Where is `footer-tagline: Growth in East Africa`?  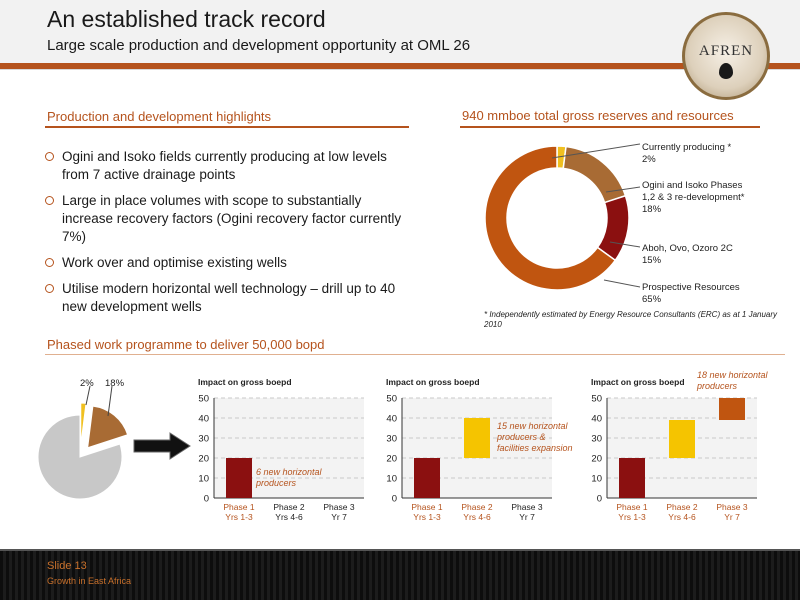
footer-tagline: Growth in East Africa is located at coordinates (89, 581).